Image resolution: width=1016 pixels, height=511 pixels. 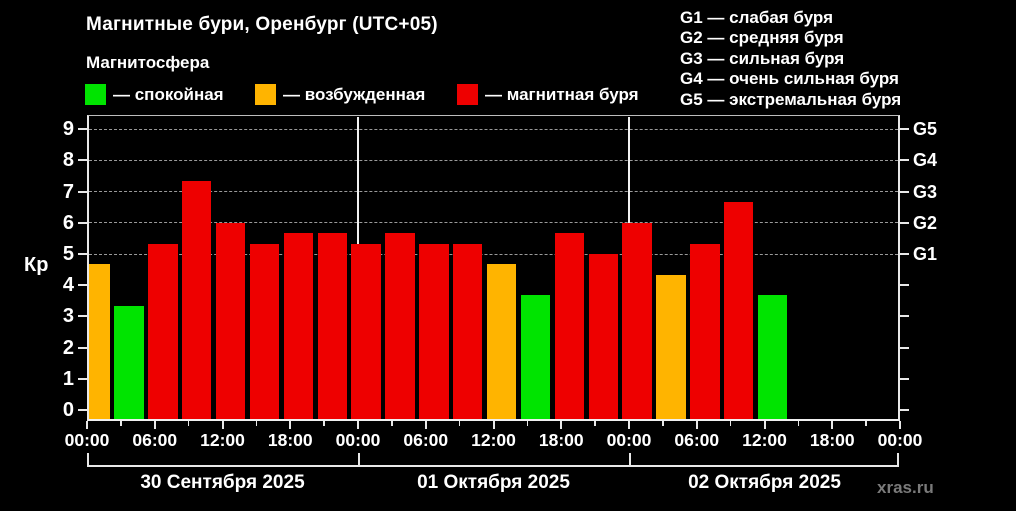 I want to click on storm-scale-g5: G5 — экстремальная буря, so click(x=791, y=99).